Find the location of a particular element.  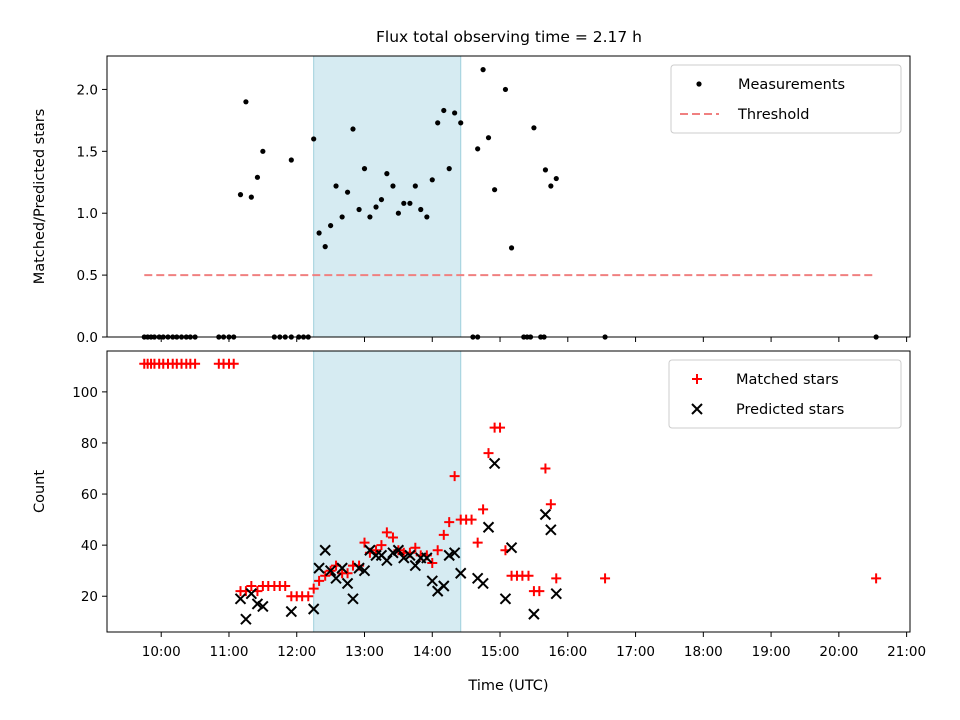

y-tick-label: 2.0 is located at coordinates (87, 90).